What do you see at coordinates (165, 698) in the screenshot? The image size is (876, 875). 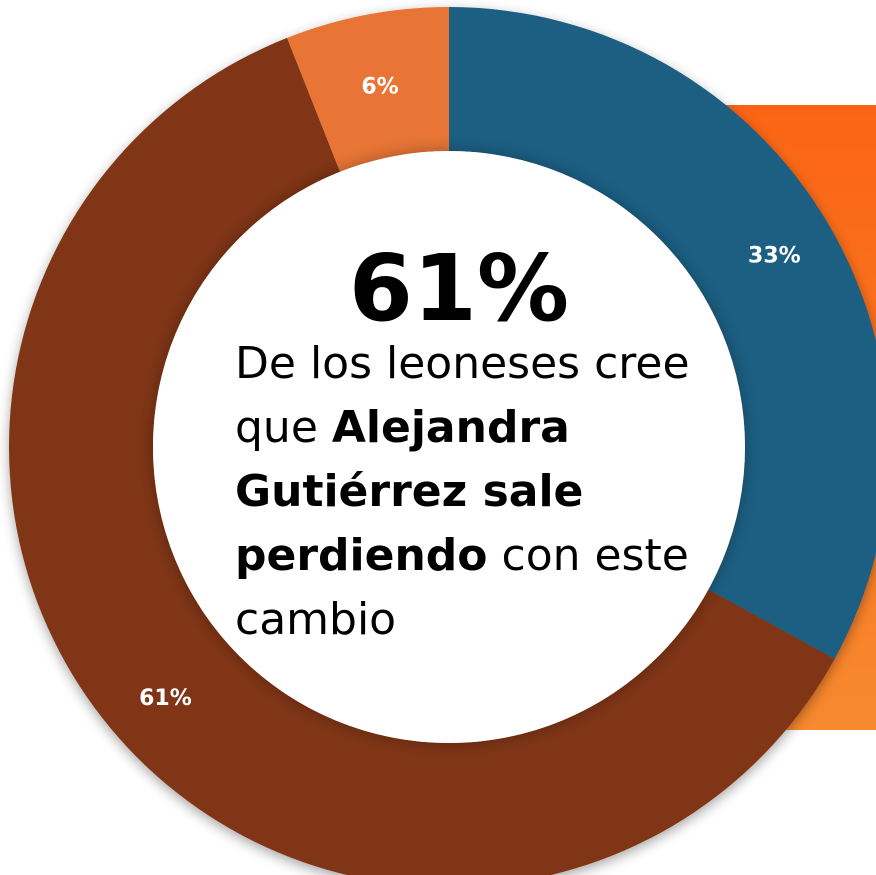 I see `value-label: 61%` at bounding box center [165, 698].